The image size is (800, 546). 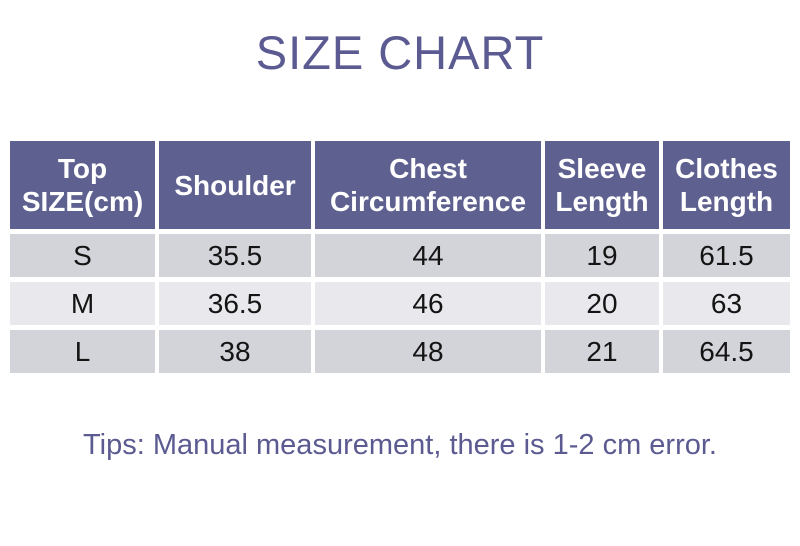 What do you see at coordinates (428, 304) in the screenshot?
I see `value-cell-m-chest: 46` at bounding box center [428, 304].